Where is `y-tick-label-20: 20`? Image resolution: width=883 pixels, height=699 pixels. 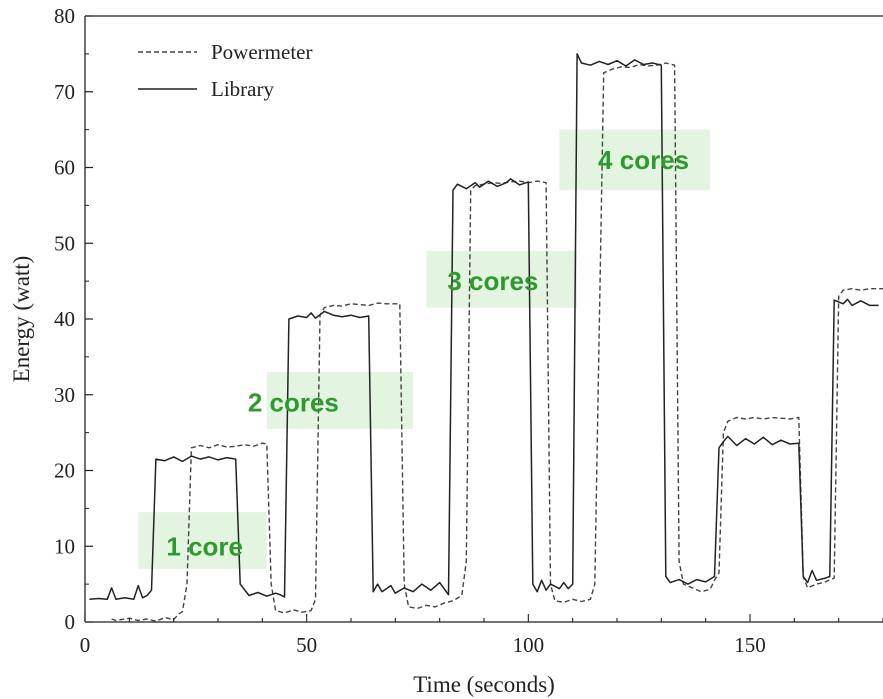 y-tick-label-20: 20 is located at coordinates (64, 471).